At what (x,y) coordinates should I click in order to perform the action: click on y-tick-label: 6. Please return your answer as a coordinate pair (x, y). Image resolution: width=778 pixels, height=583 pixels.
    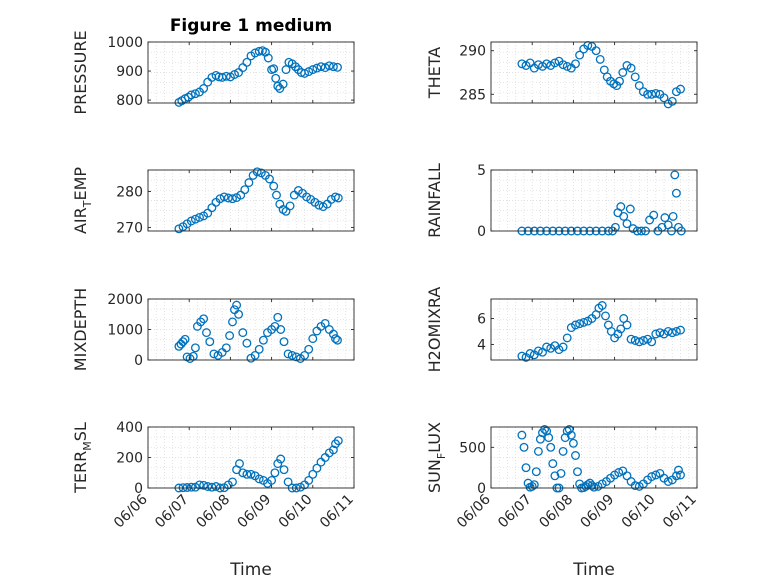
    Looking at the image, I should click on (481, 319).